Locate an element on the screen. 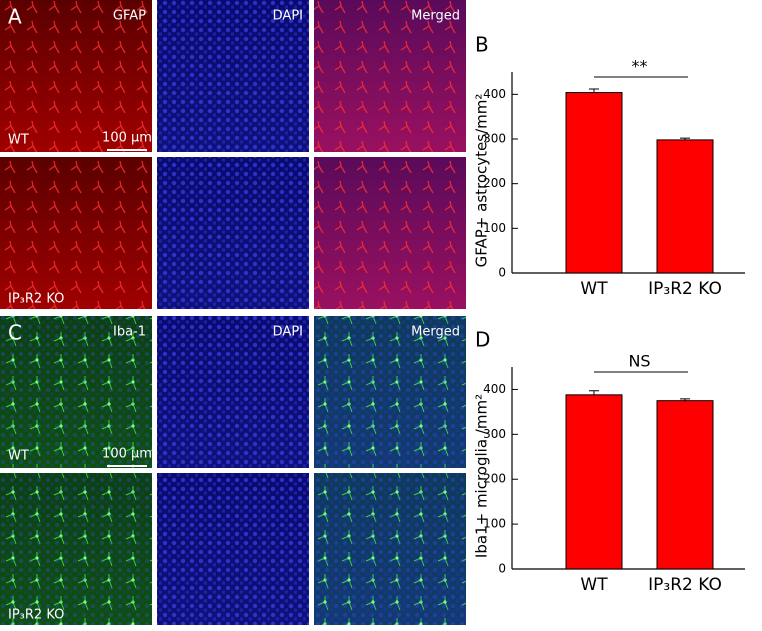 This screenshot has height=631, width=762. y-axis-label: GFAP+ astrocytes/mm² is located at coordinates (482, 181).